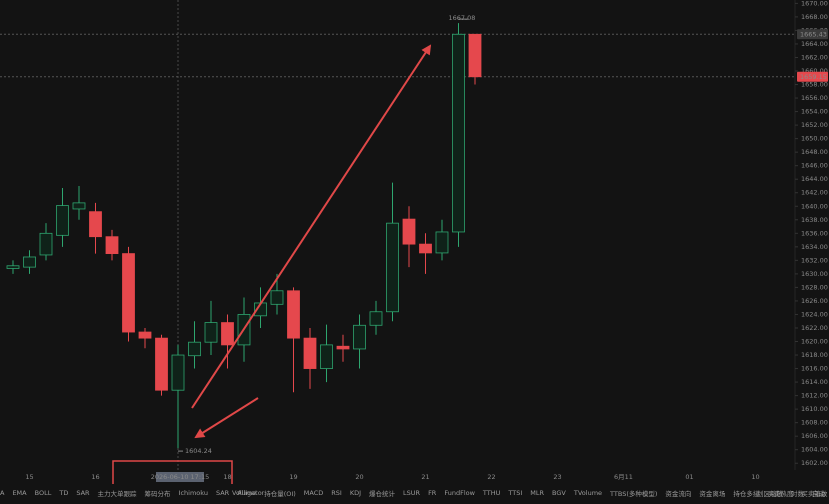 This screenshot has height=504, width=829. What do you see at coordinates (814, 355) in the screenshot?
I see `y-tick-label: 1618.00` at bounding box center [814, 355].